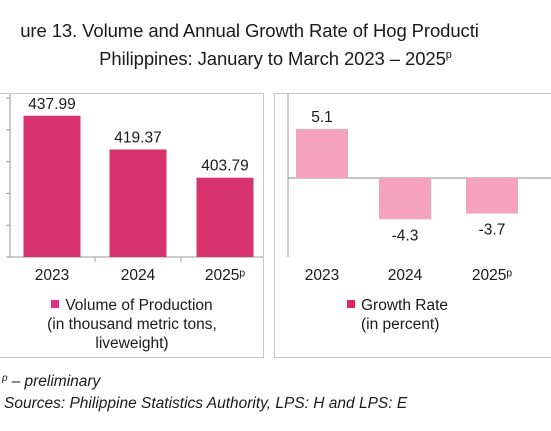 This screenshot has width=551, height=431. What do you see at coordinates (55, 304) in the screenshot?
I see `volume-legend-swatch` at bounding box center [55, 304].